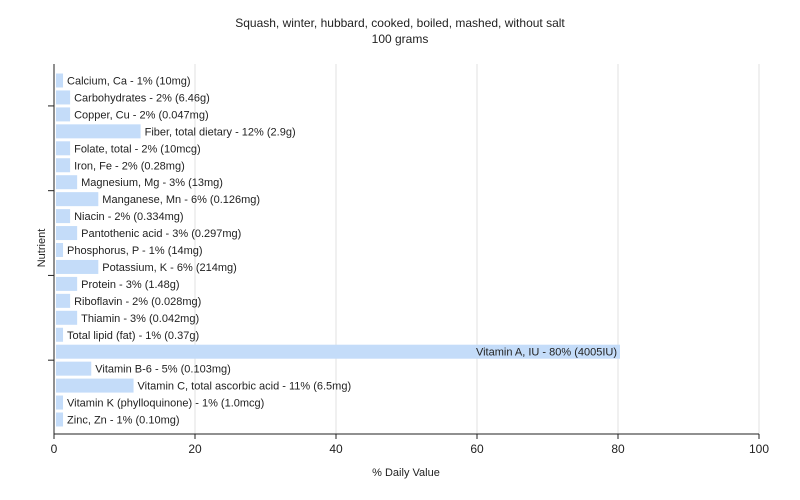  Describe the element at coordinates (759, 449) in the screenshot. I see `x-tick-label: 100` at that location.